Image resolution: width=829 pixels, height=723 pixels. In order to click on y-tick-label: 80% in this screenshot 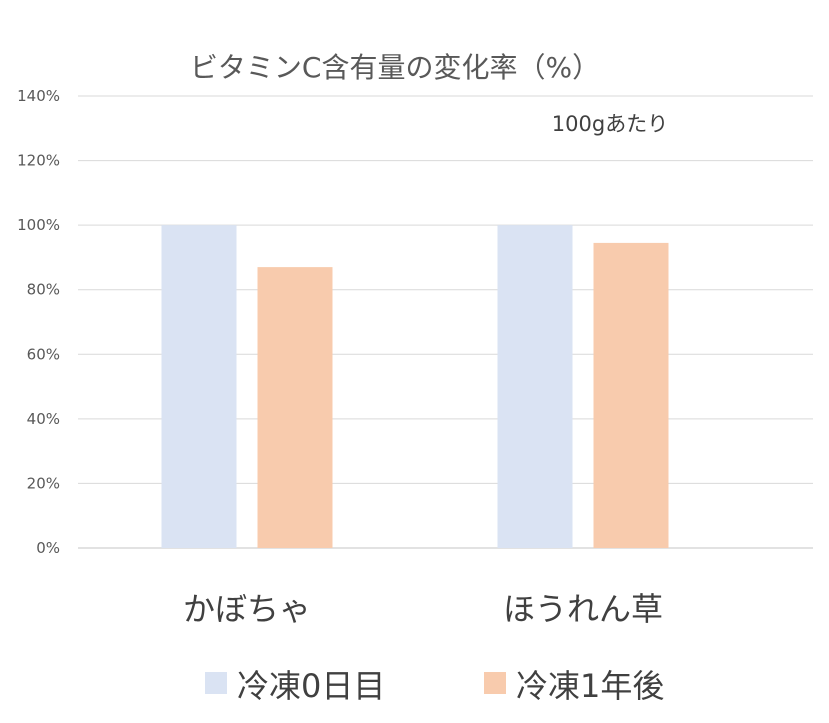, I will do `click(43, 290)`.